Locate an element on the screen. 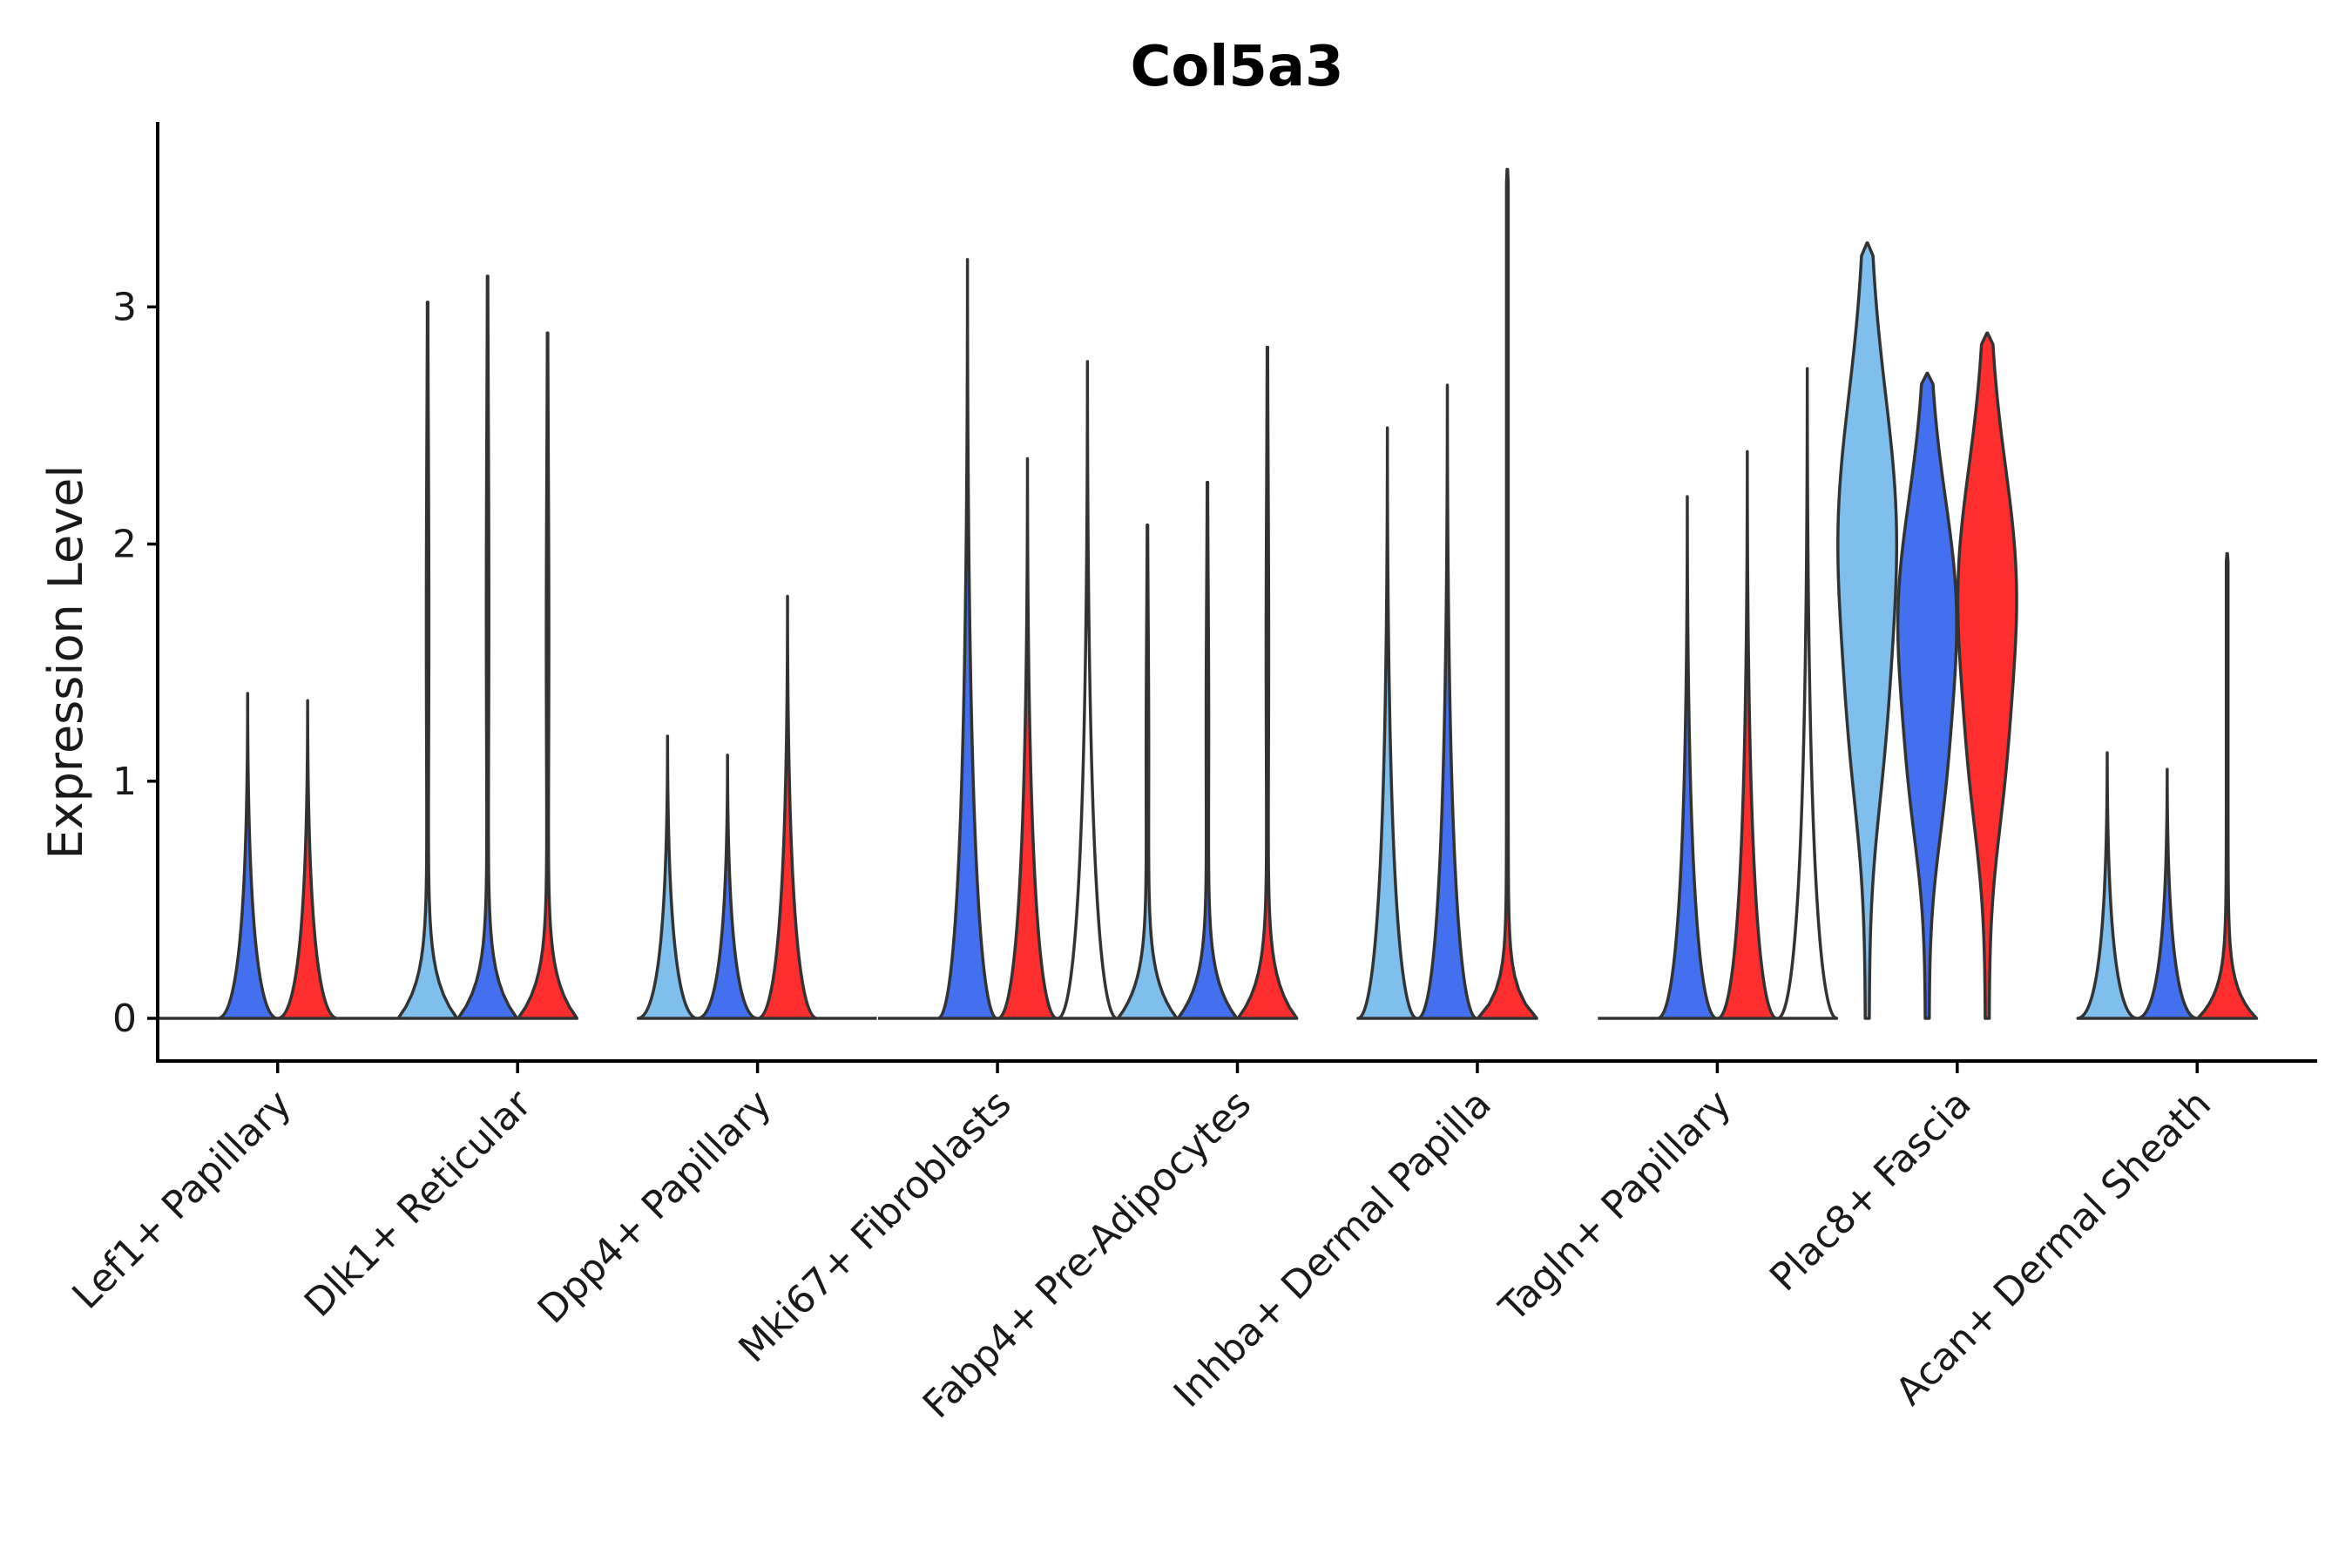  y-axis-label: Expression Level is located at coordinates (66, 662).